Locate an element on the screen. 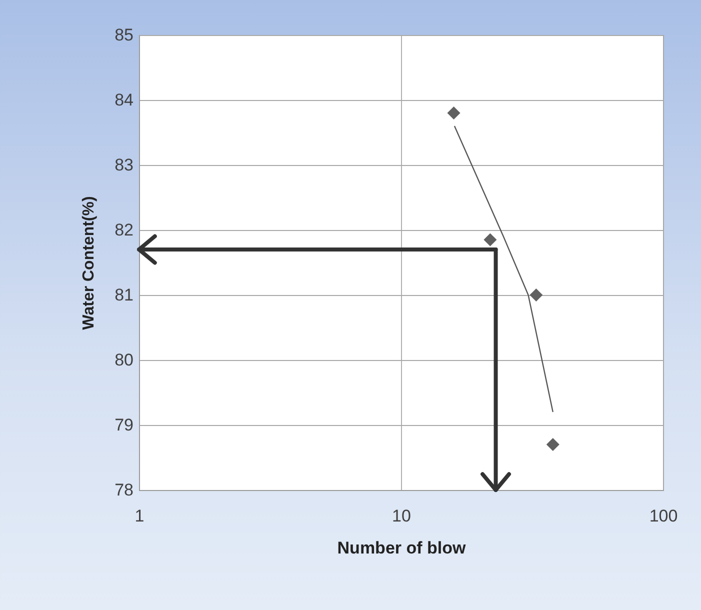  y-tick-label: 79 is located at coordinates (124, 425).